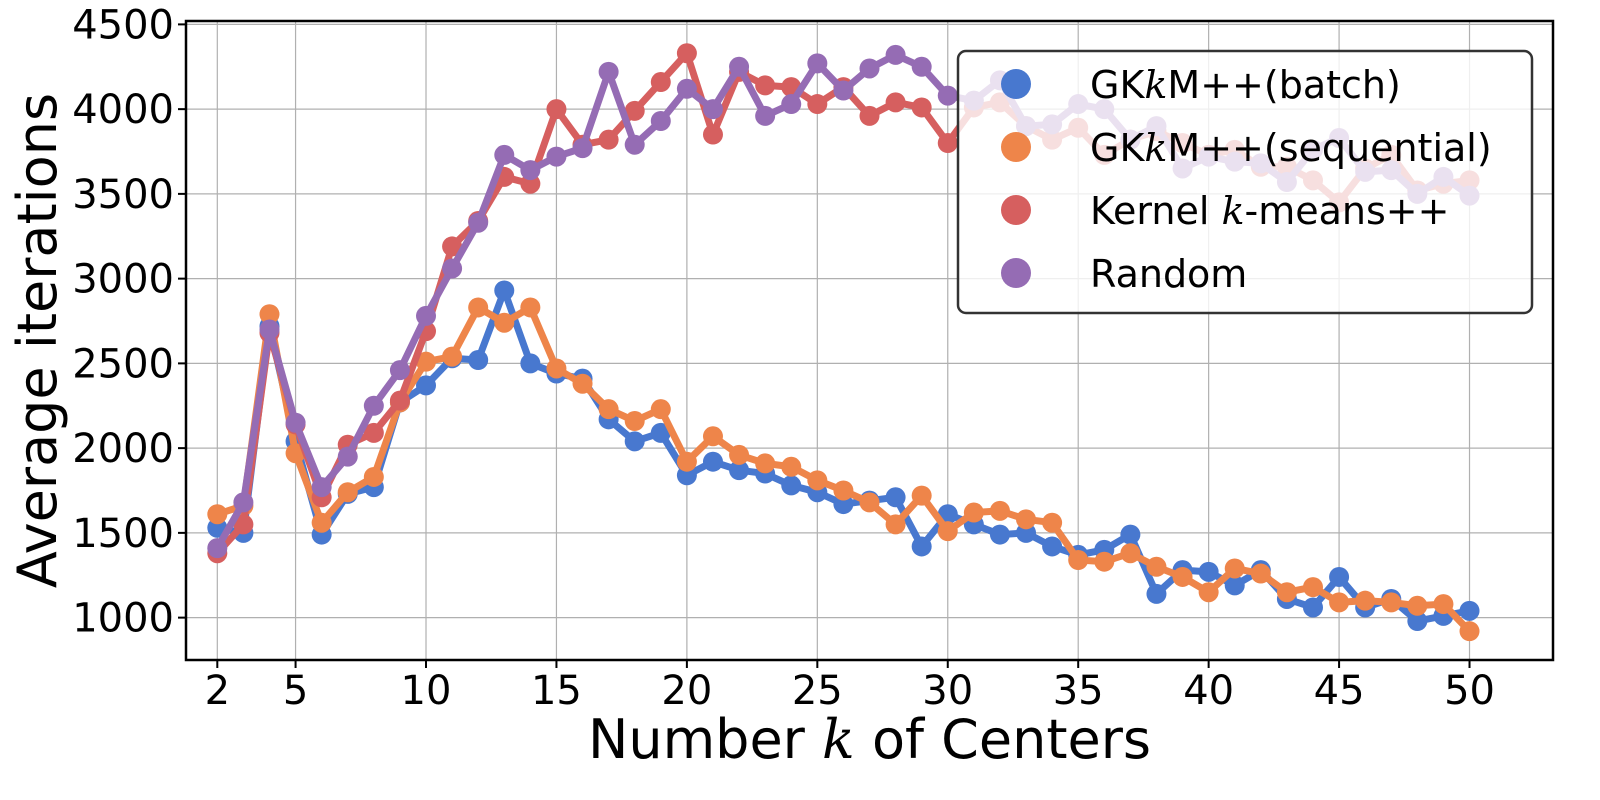 The height and width of the screenshot is (800, 1600). I want to click on legend-label-after: M++(sequential), so click(1329, 148).